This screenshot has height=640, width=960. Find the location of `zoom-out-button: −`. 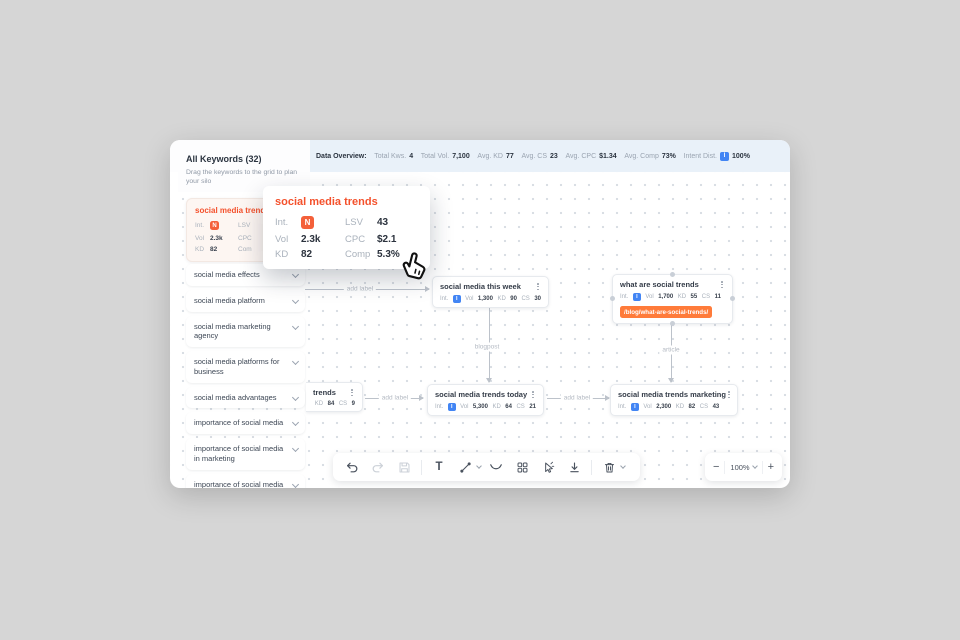

zoom-out-button: − is located at coordinates (716, 466).